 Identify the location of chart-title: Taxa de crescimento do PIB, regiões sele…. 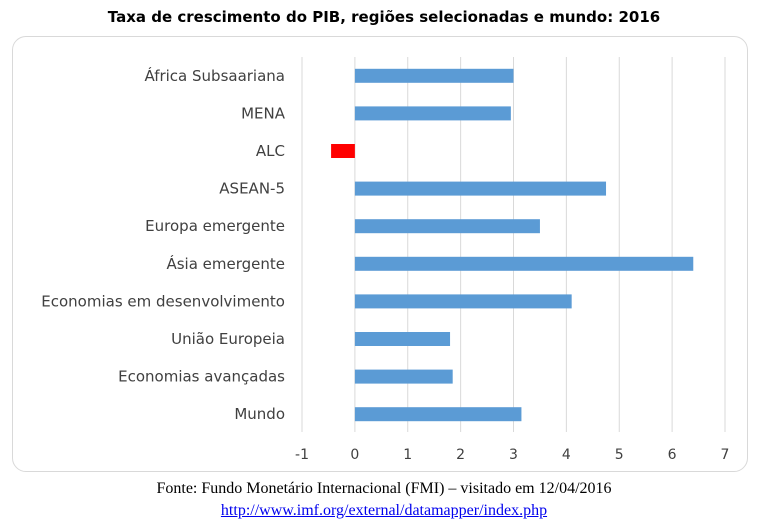
(384, 17).